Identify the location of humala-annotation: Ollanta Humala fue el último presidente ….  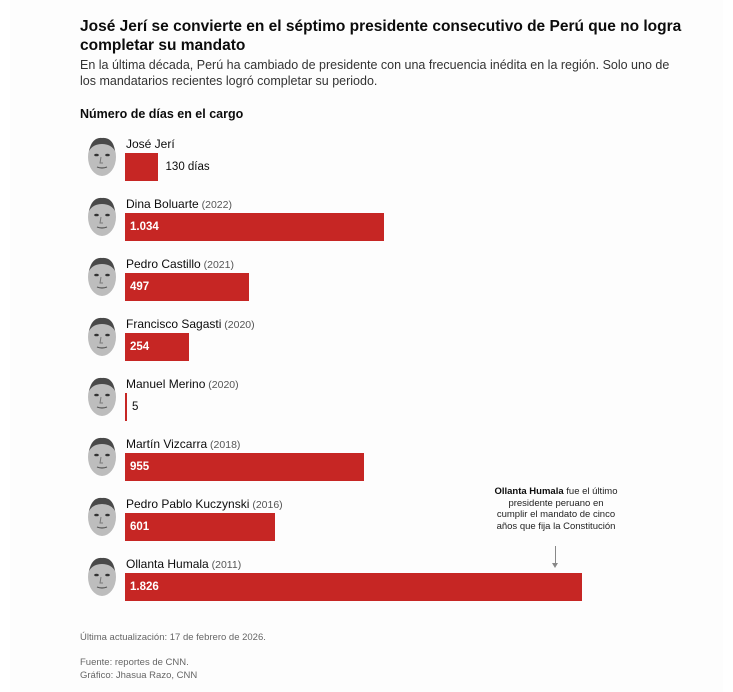
(556, 509).